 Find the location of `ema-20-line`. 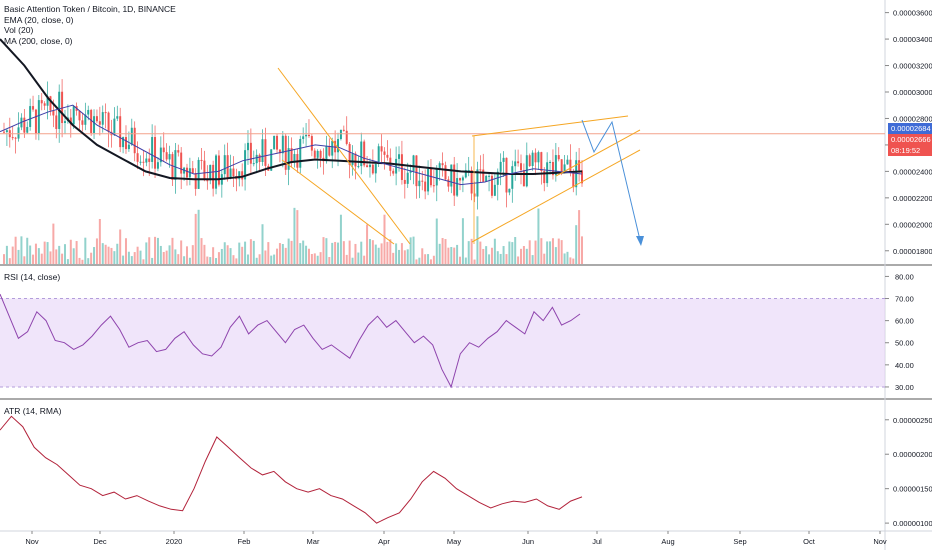

ema-20-line is located at coordinates (291, 145).